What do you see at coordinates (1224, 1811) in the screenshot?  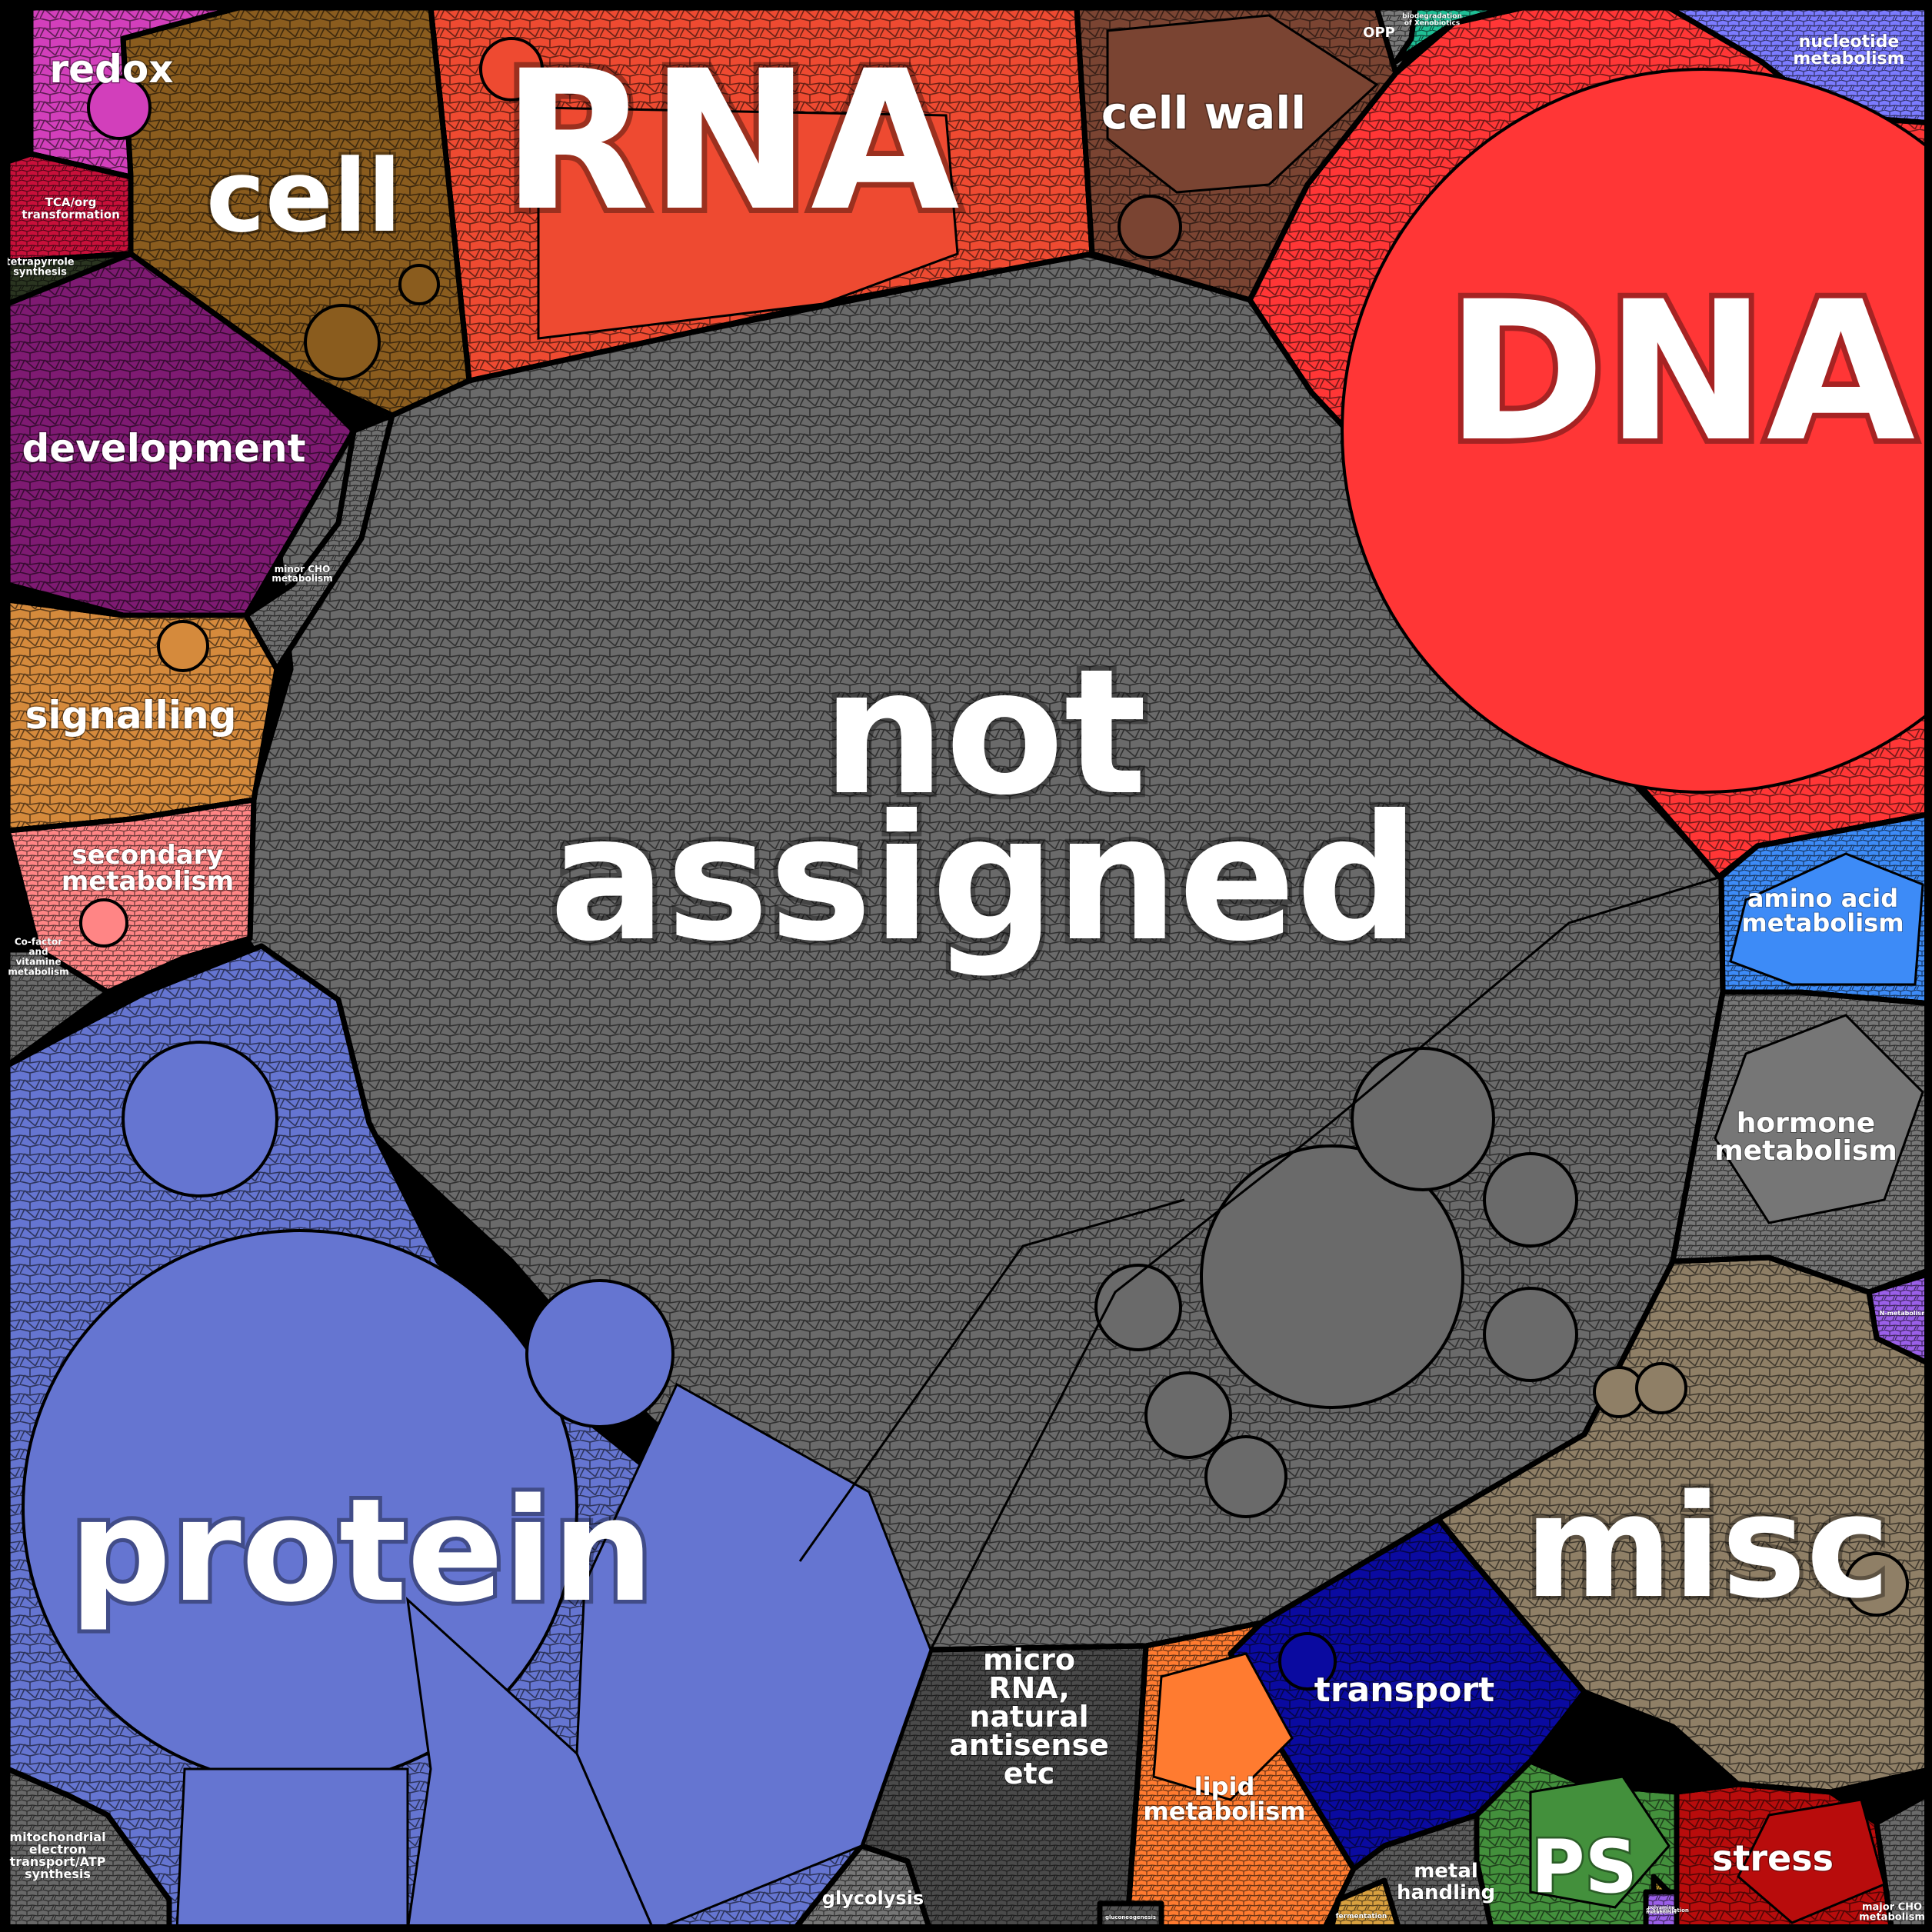 I see `label-line-lipid-metabolism: metabolism` at bounding box center [1224, 1811].